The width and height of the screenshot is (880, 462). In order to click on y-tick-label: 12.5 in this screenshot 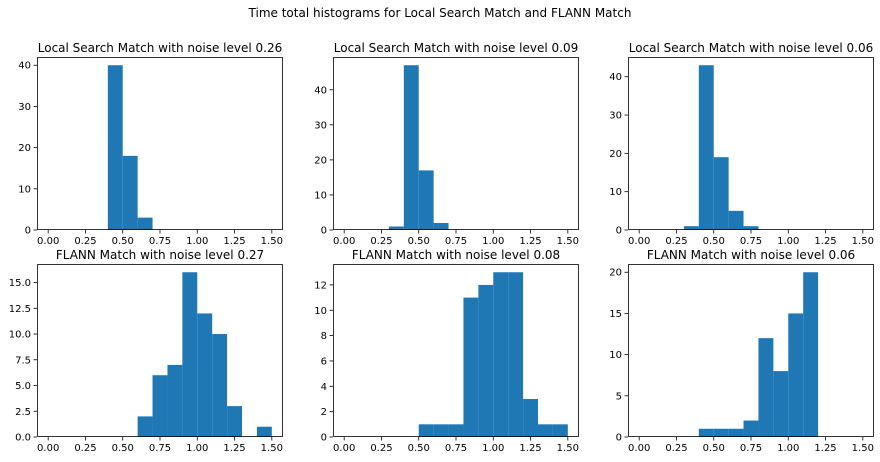, I will do `click(20, 309)`.